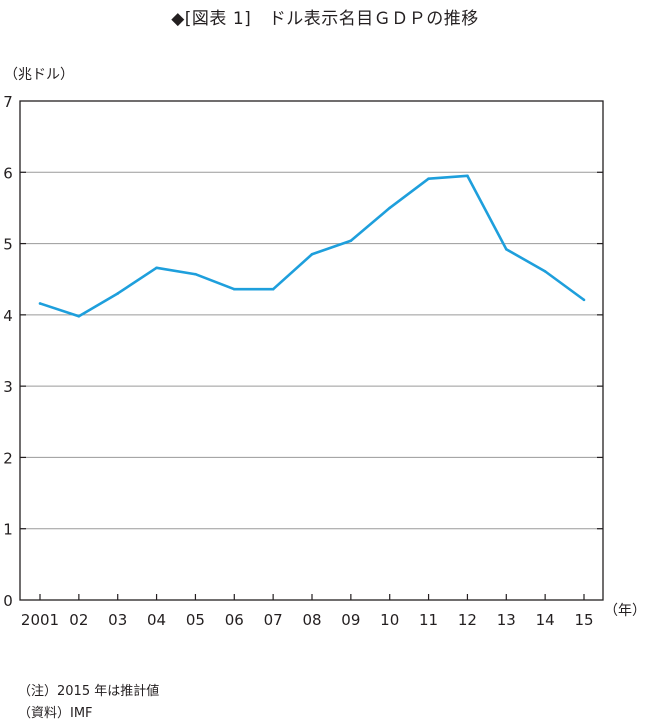  I want to click on y-tick-label-0: 0, so click(8, 601).